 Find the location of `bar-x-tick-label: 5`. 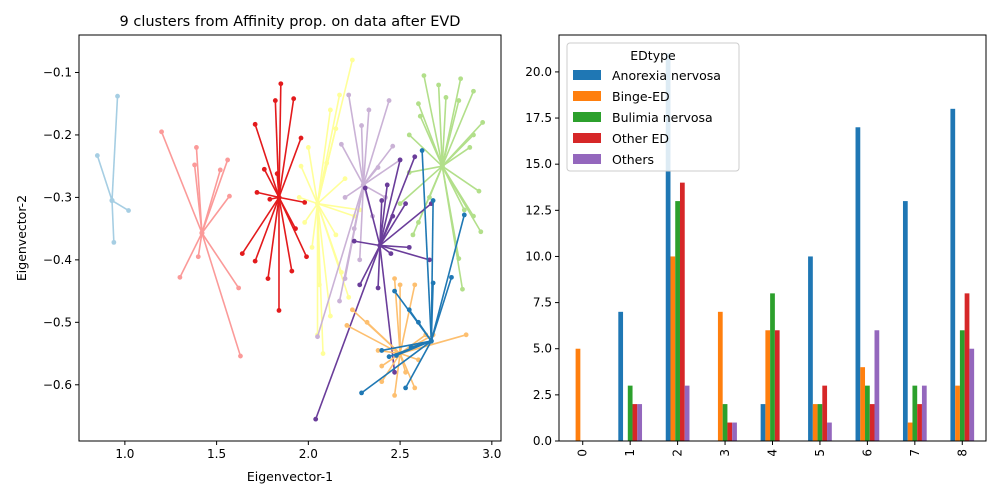

bar-x-tick-label: 5 is located at coordinates (820, 453).